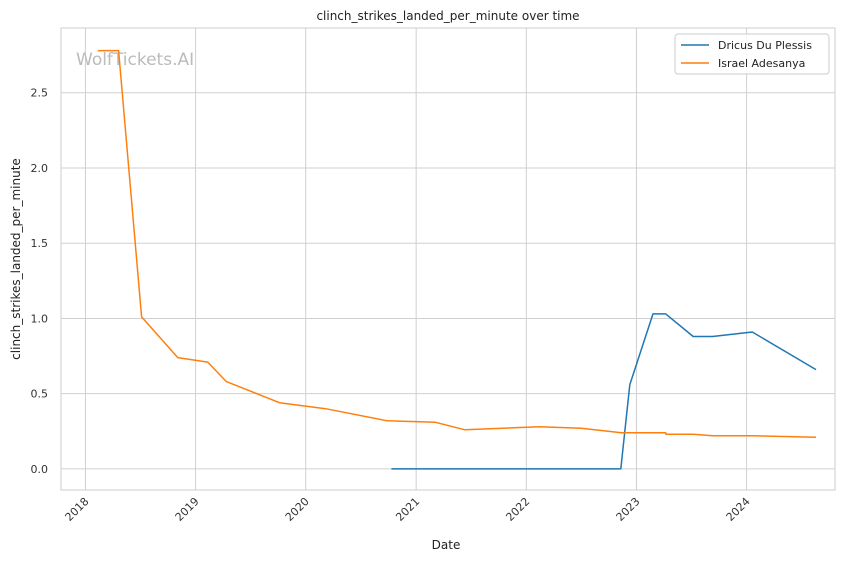  I want to click on y-tick-label: 2.0, so click(40, 168).